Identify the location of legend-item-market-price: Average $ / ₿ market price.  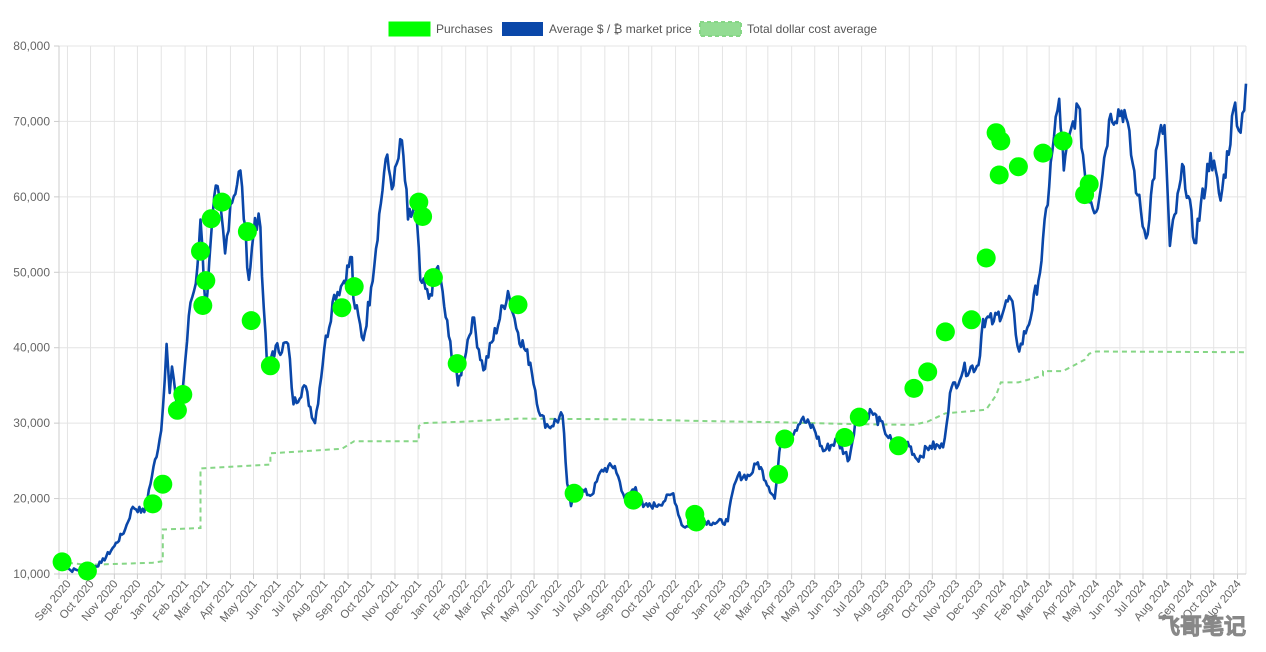
(597, 29).